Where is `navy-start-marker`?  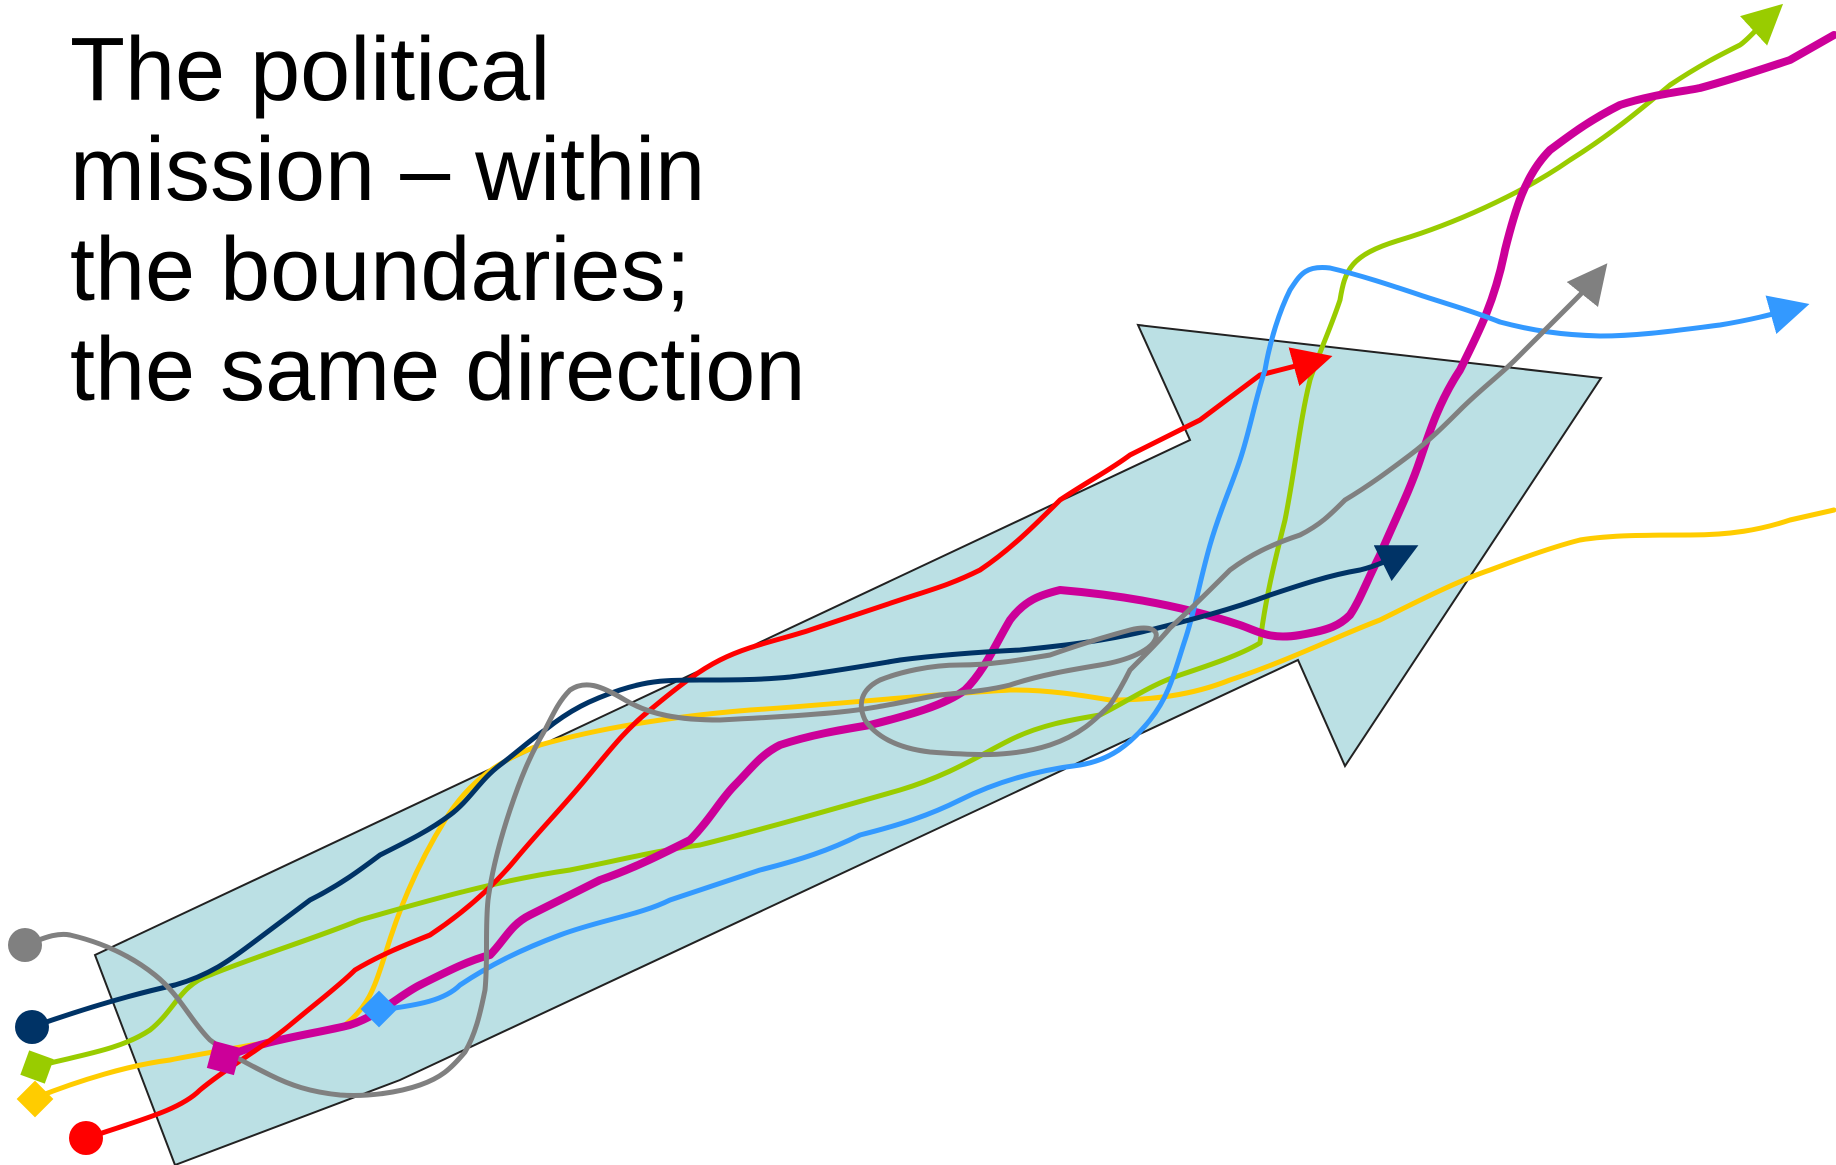
navy-start-marker is located at coordinates (32, 1027).